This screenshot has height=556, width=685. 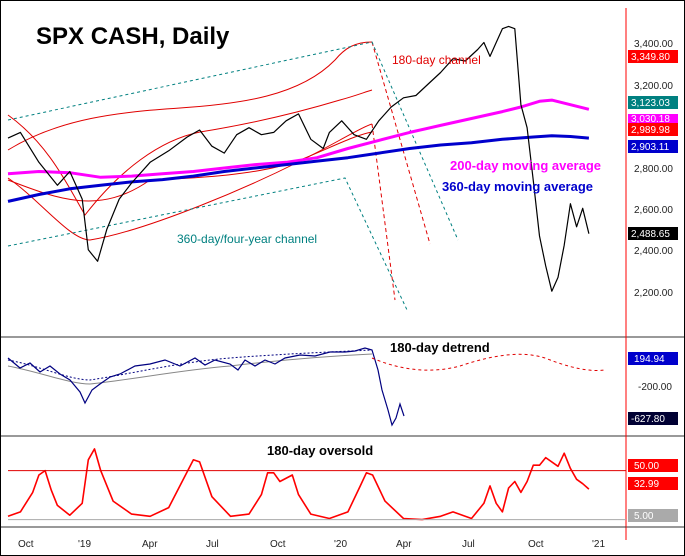 I want to click on badge-label: 3,030.18, so click(x=650, y=119).